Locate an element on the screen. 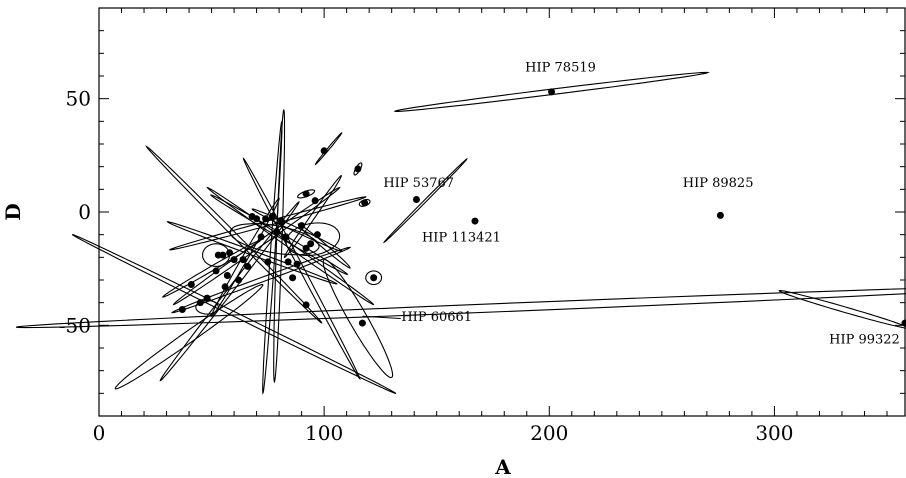  star-label-3: HIP 89825 is located at coordinates (718, 183).